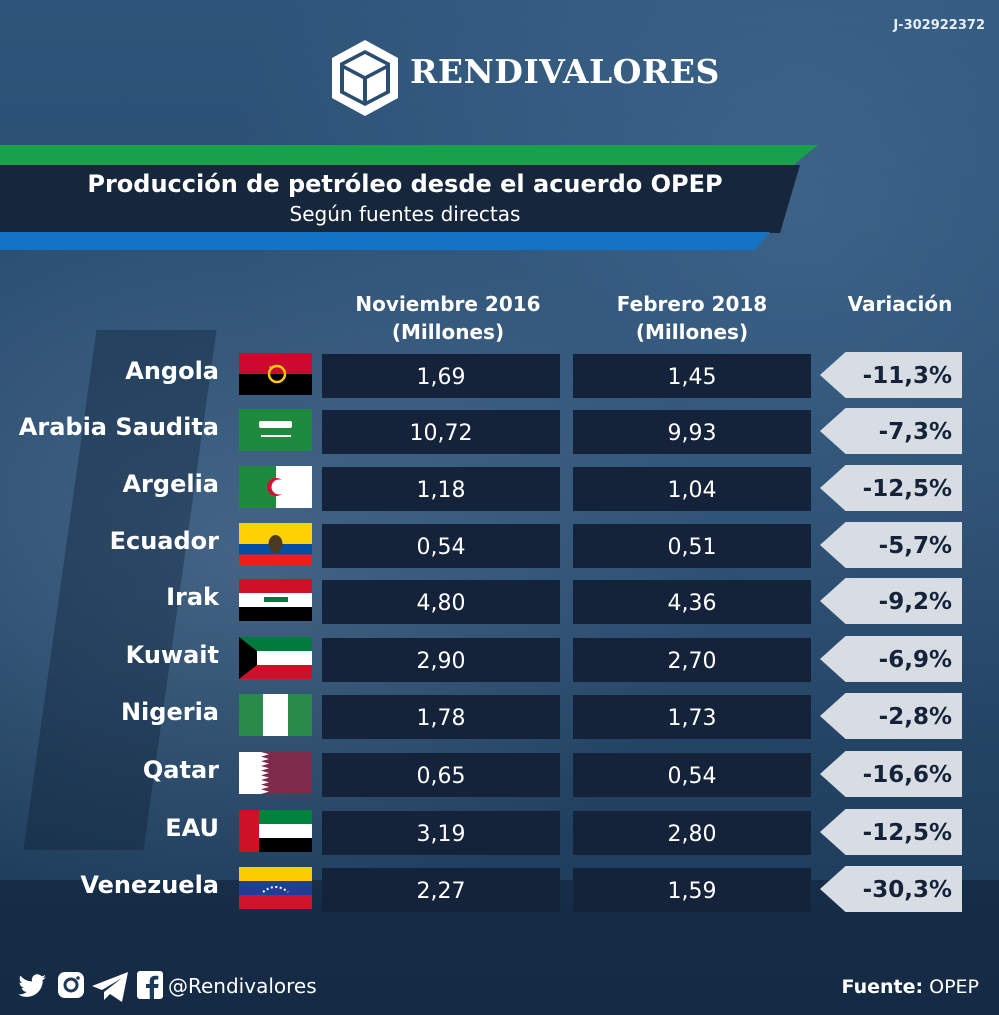 Image resolution: width=999 pixels, height=1015 pixels. I want to click on table-row: Arabia Saudita 10,72 9,93 -7,3%, so click(499, 431).